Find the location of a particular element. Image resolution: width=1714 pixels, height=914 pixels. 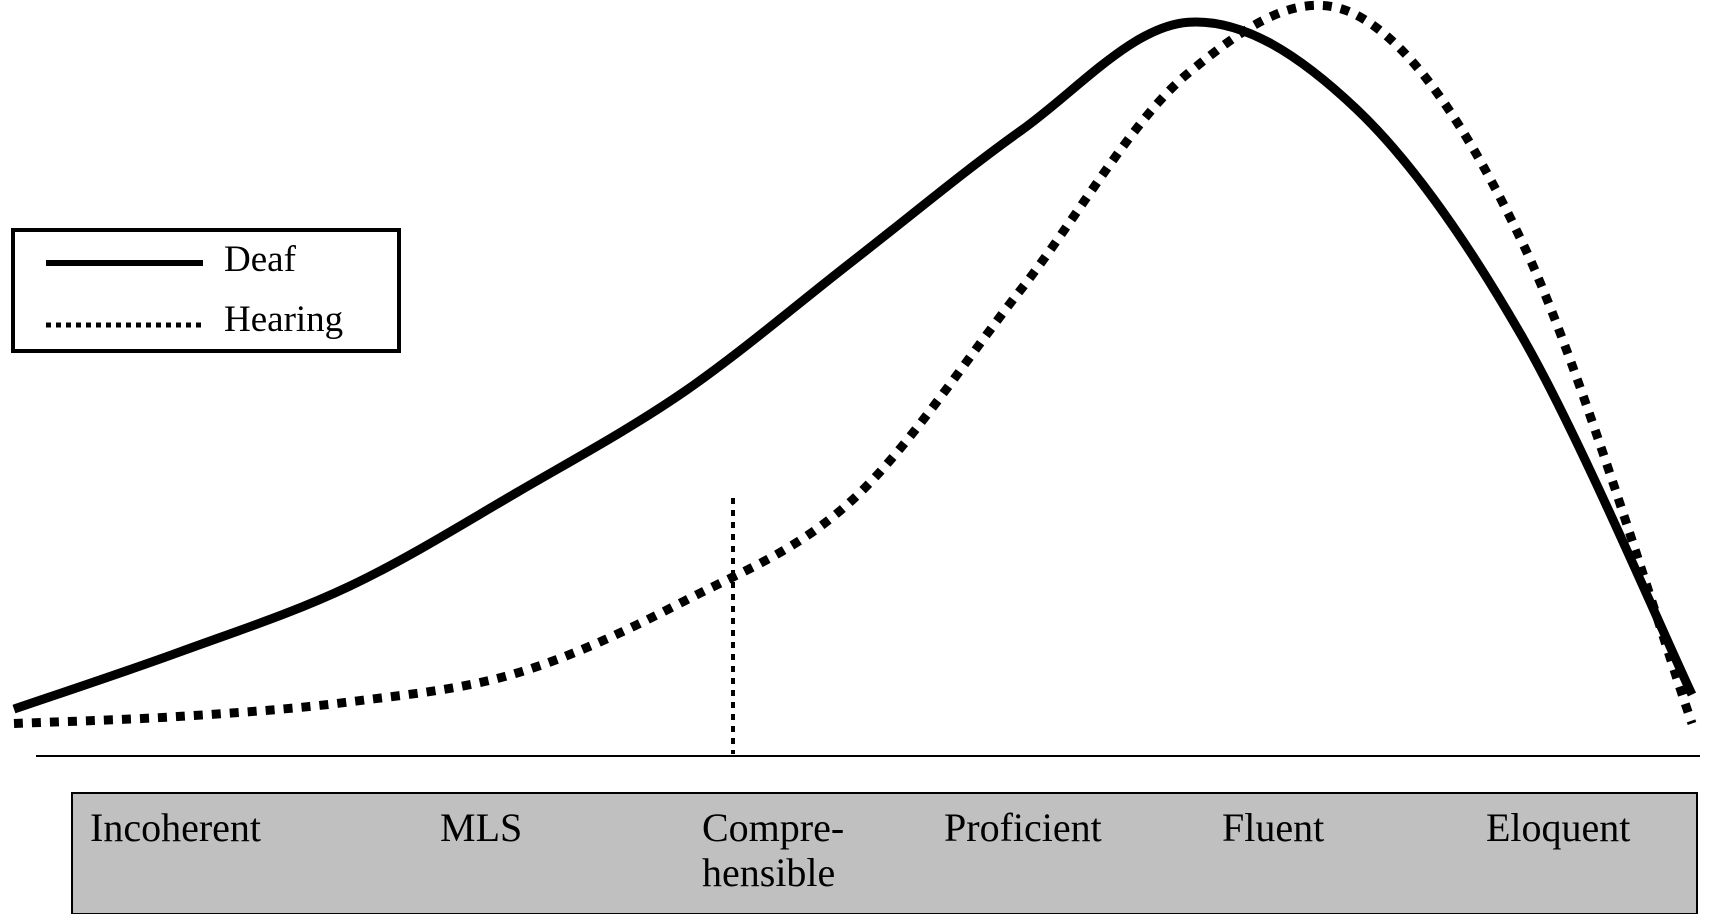

category-label: Fluent is located at coordinates (1273, 827).